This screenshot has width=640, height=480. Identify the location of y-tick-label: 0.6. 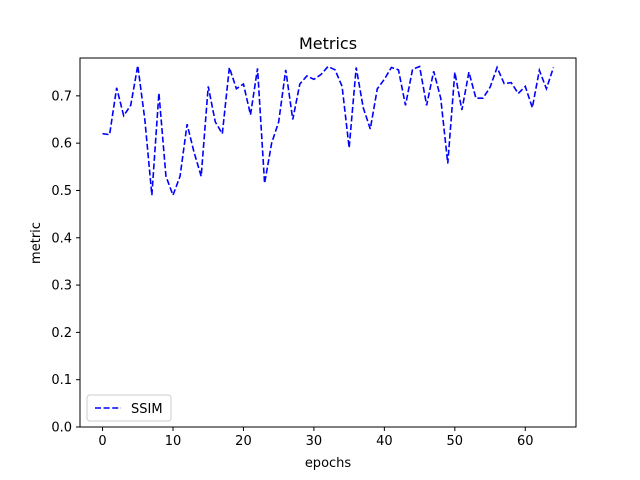
(61, 144).